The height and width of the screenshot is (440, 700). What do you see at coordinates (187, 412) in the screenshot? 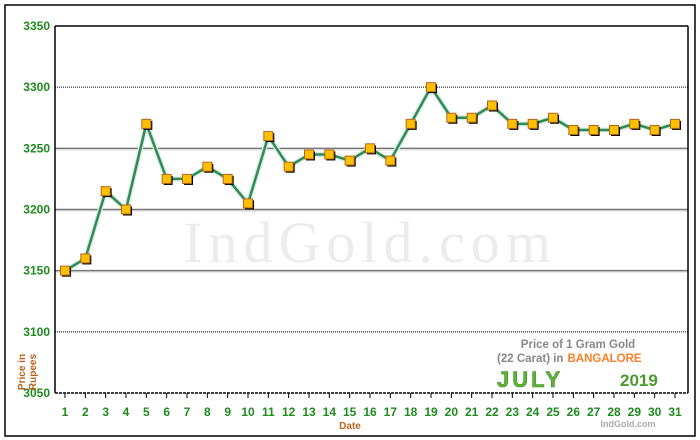
I see `x-tick-label: 7` at bounding box center [187, 412].